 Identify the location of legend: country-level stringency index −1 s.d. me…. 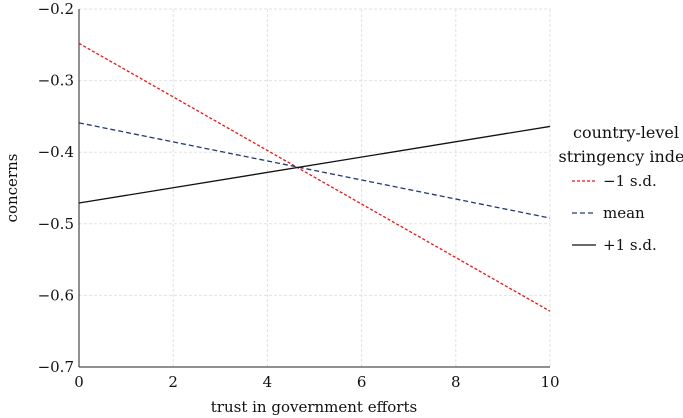
(621, 188).